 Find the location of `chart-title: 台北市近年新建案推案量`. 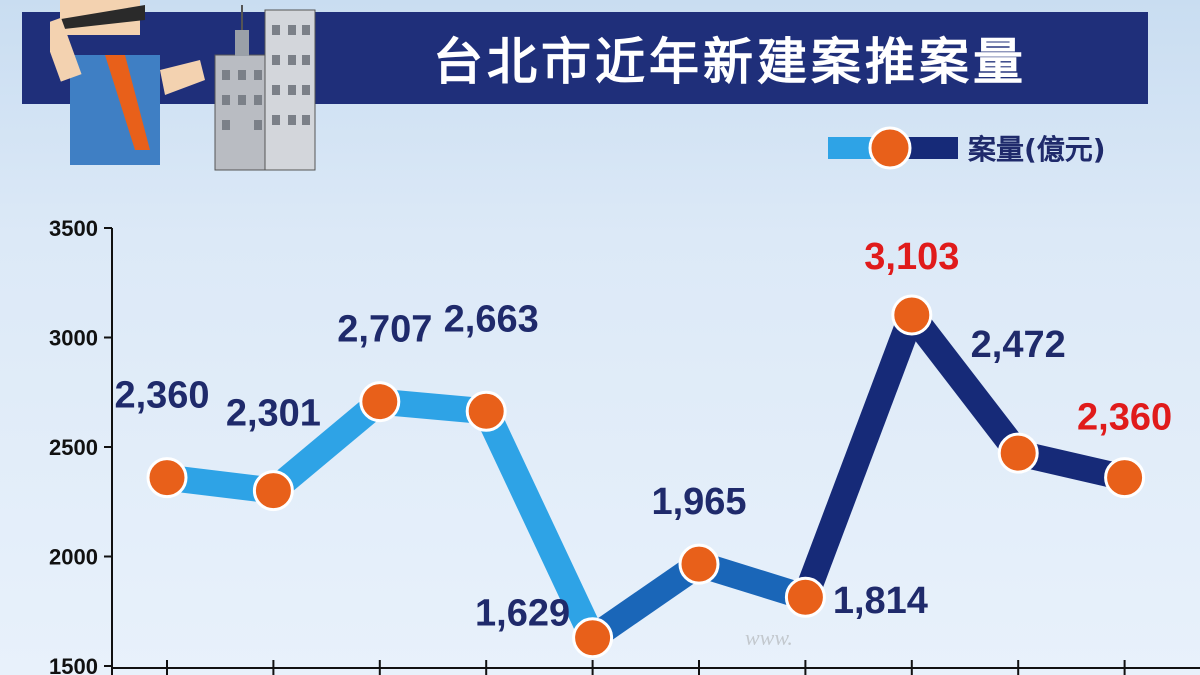

chart-title: 台北市近年新建案推案量 is located at coordinates (730, 62).